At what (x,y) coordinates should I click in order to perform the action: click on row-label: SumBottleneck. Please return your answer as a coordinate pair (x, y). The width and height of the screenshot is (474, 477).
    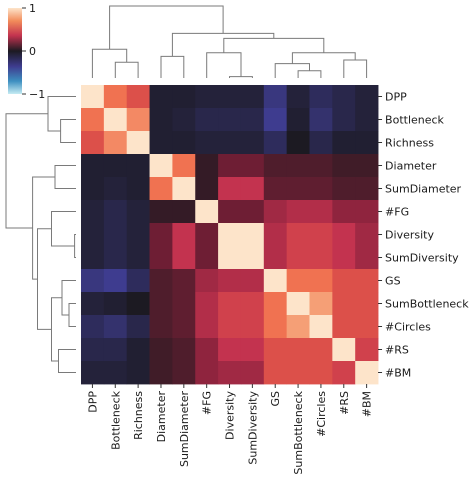
    Looking at the image, I should click on (427, 304).